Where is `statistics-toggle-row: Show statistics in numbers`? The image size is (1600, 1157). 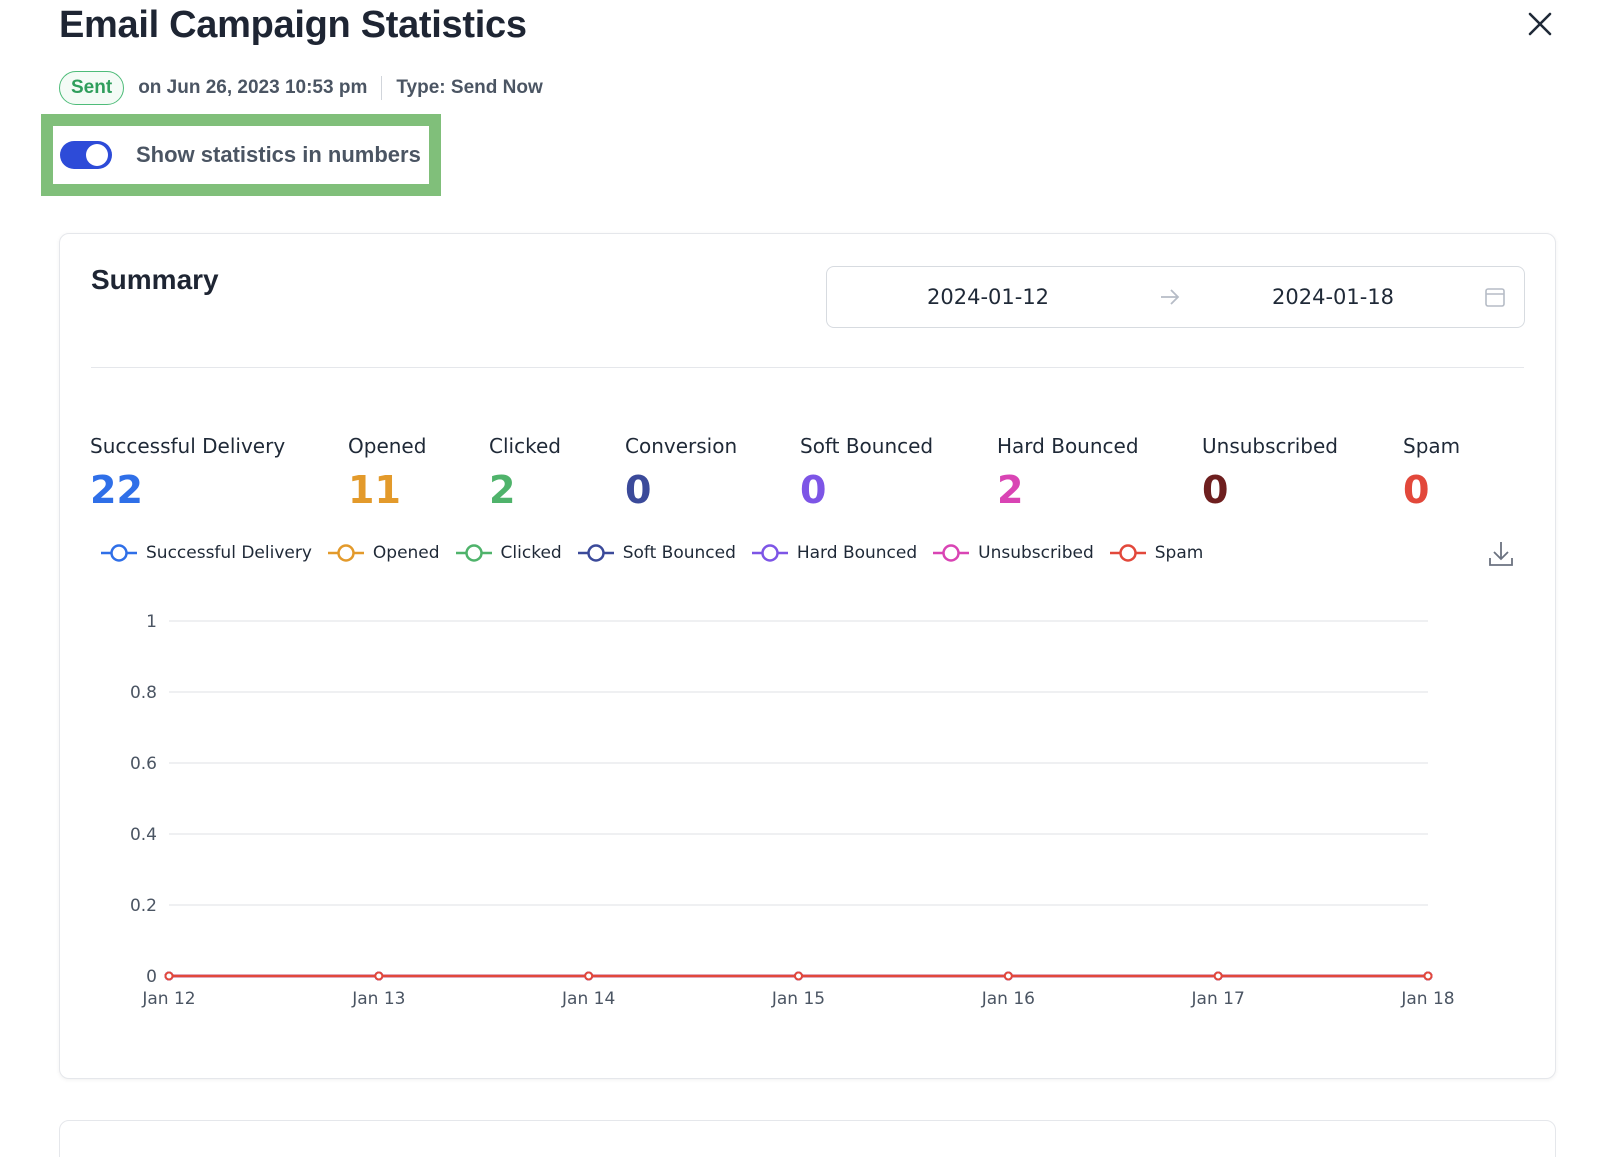
statistics-toggle-row: Show statistics in numbers is located at coordinates (241, 155).